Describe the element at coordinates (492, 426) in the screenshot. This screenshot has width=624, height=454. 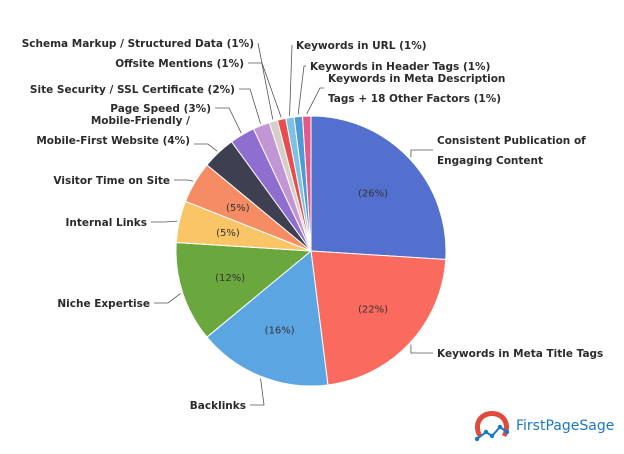
I see `brand-logo-icon` at that location.